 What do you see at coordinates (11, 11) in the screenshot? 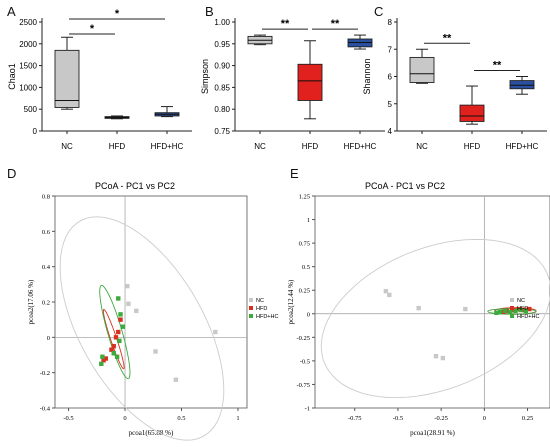
I see `panel-letter: A` at bounding box center [11, 11].